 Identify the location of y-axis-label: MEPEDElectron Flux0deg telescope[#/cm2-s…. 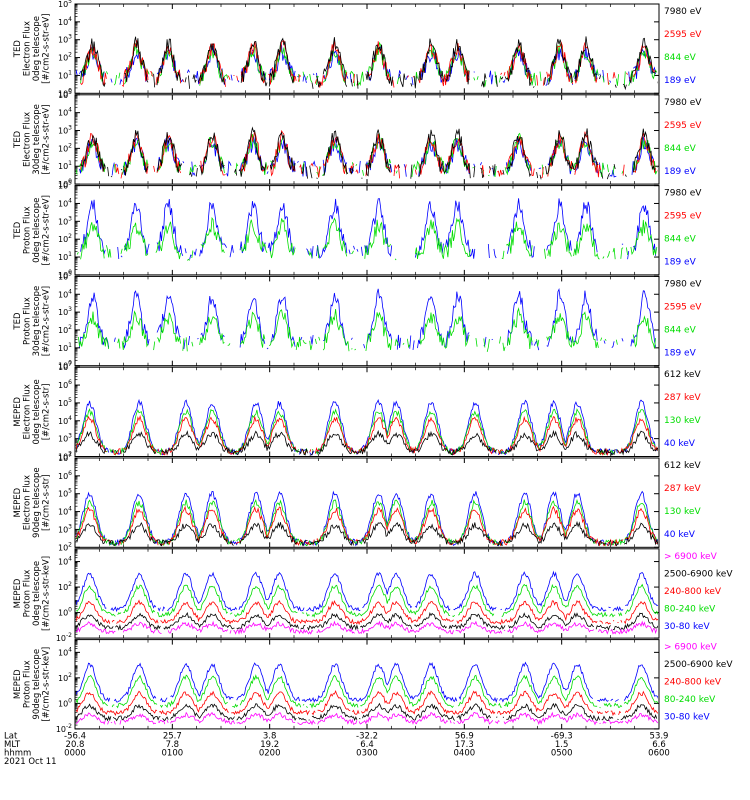
(32, 411).